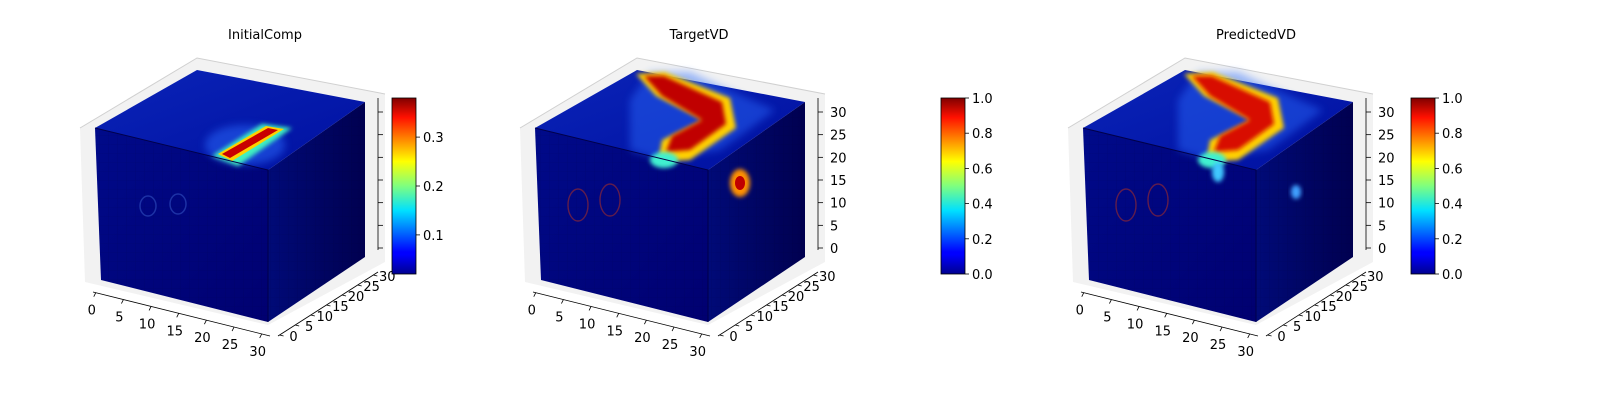 The width and height of the screenshot is (1600, 400). What do you see at coordinates (380, 174) in the screenshot?
I see `z-axis` at bounding box center [380, 174].